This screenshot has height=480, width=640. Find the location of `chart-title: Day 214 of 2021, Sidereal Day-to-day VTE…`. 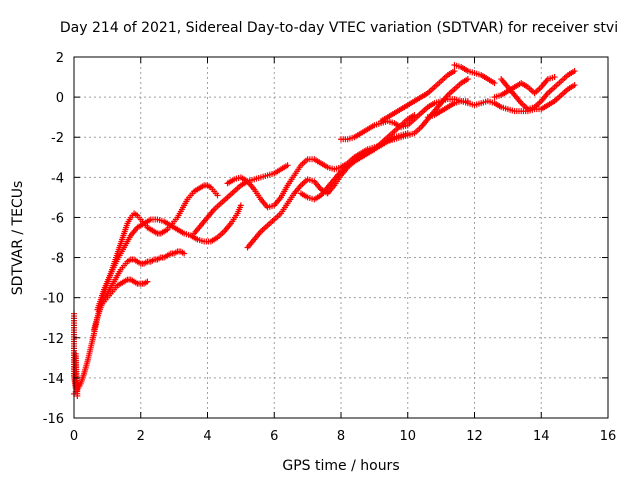

chart-title: Day 214 of 2021, Sidereal Day-to-day VTE… is located at coordinates (339, 28).